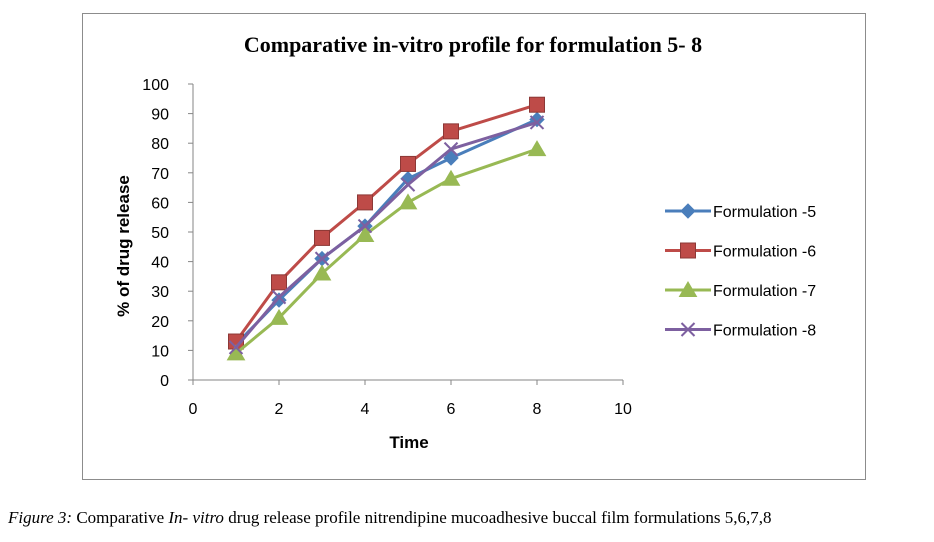 This screenshot has height=542, width=934. I want to click on y-tick-label: 20, so click(160, 322).